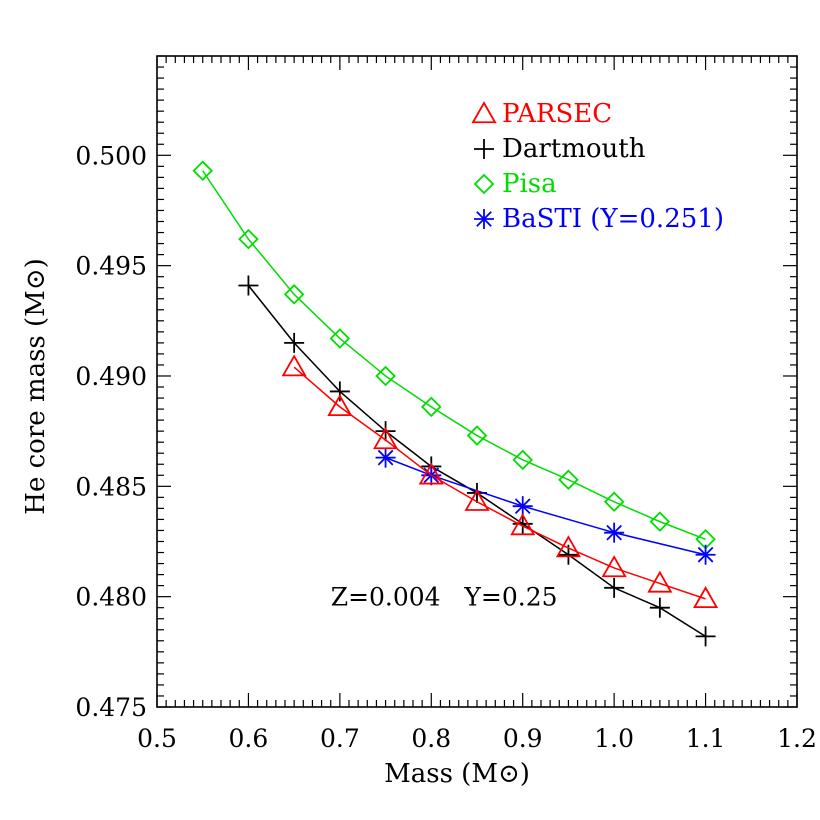 This screenshot has width=820, height=820. What do you see at coordinates (111, 376) in the screenshot?
I see `y-tick-label: 0.490` at bounding box center [111, 376].